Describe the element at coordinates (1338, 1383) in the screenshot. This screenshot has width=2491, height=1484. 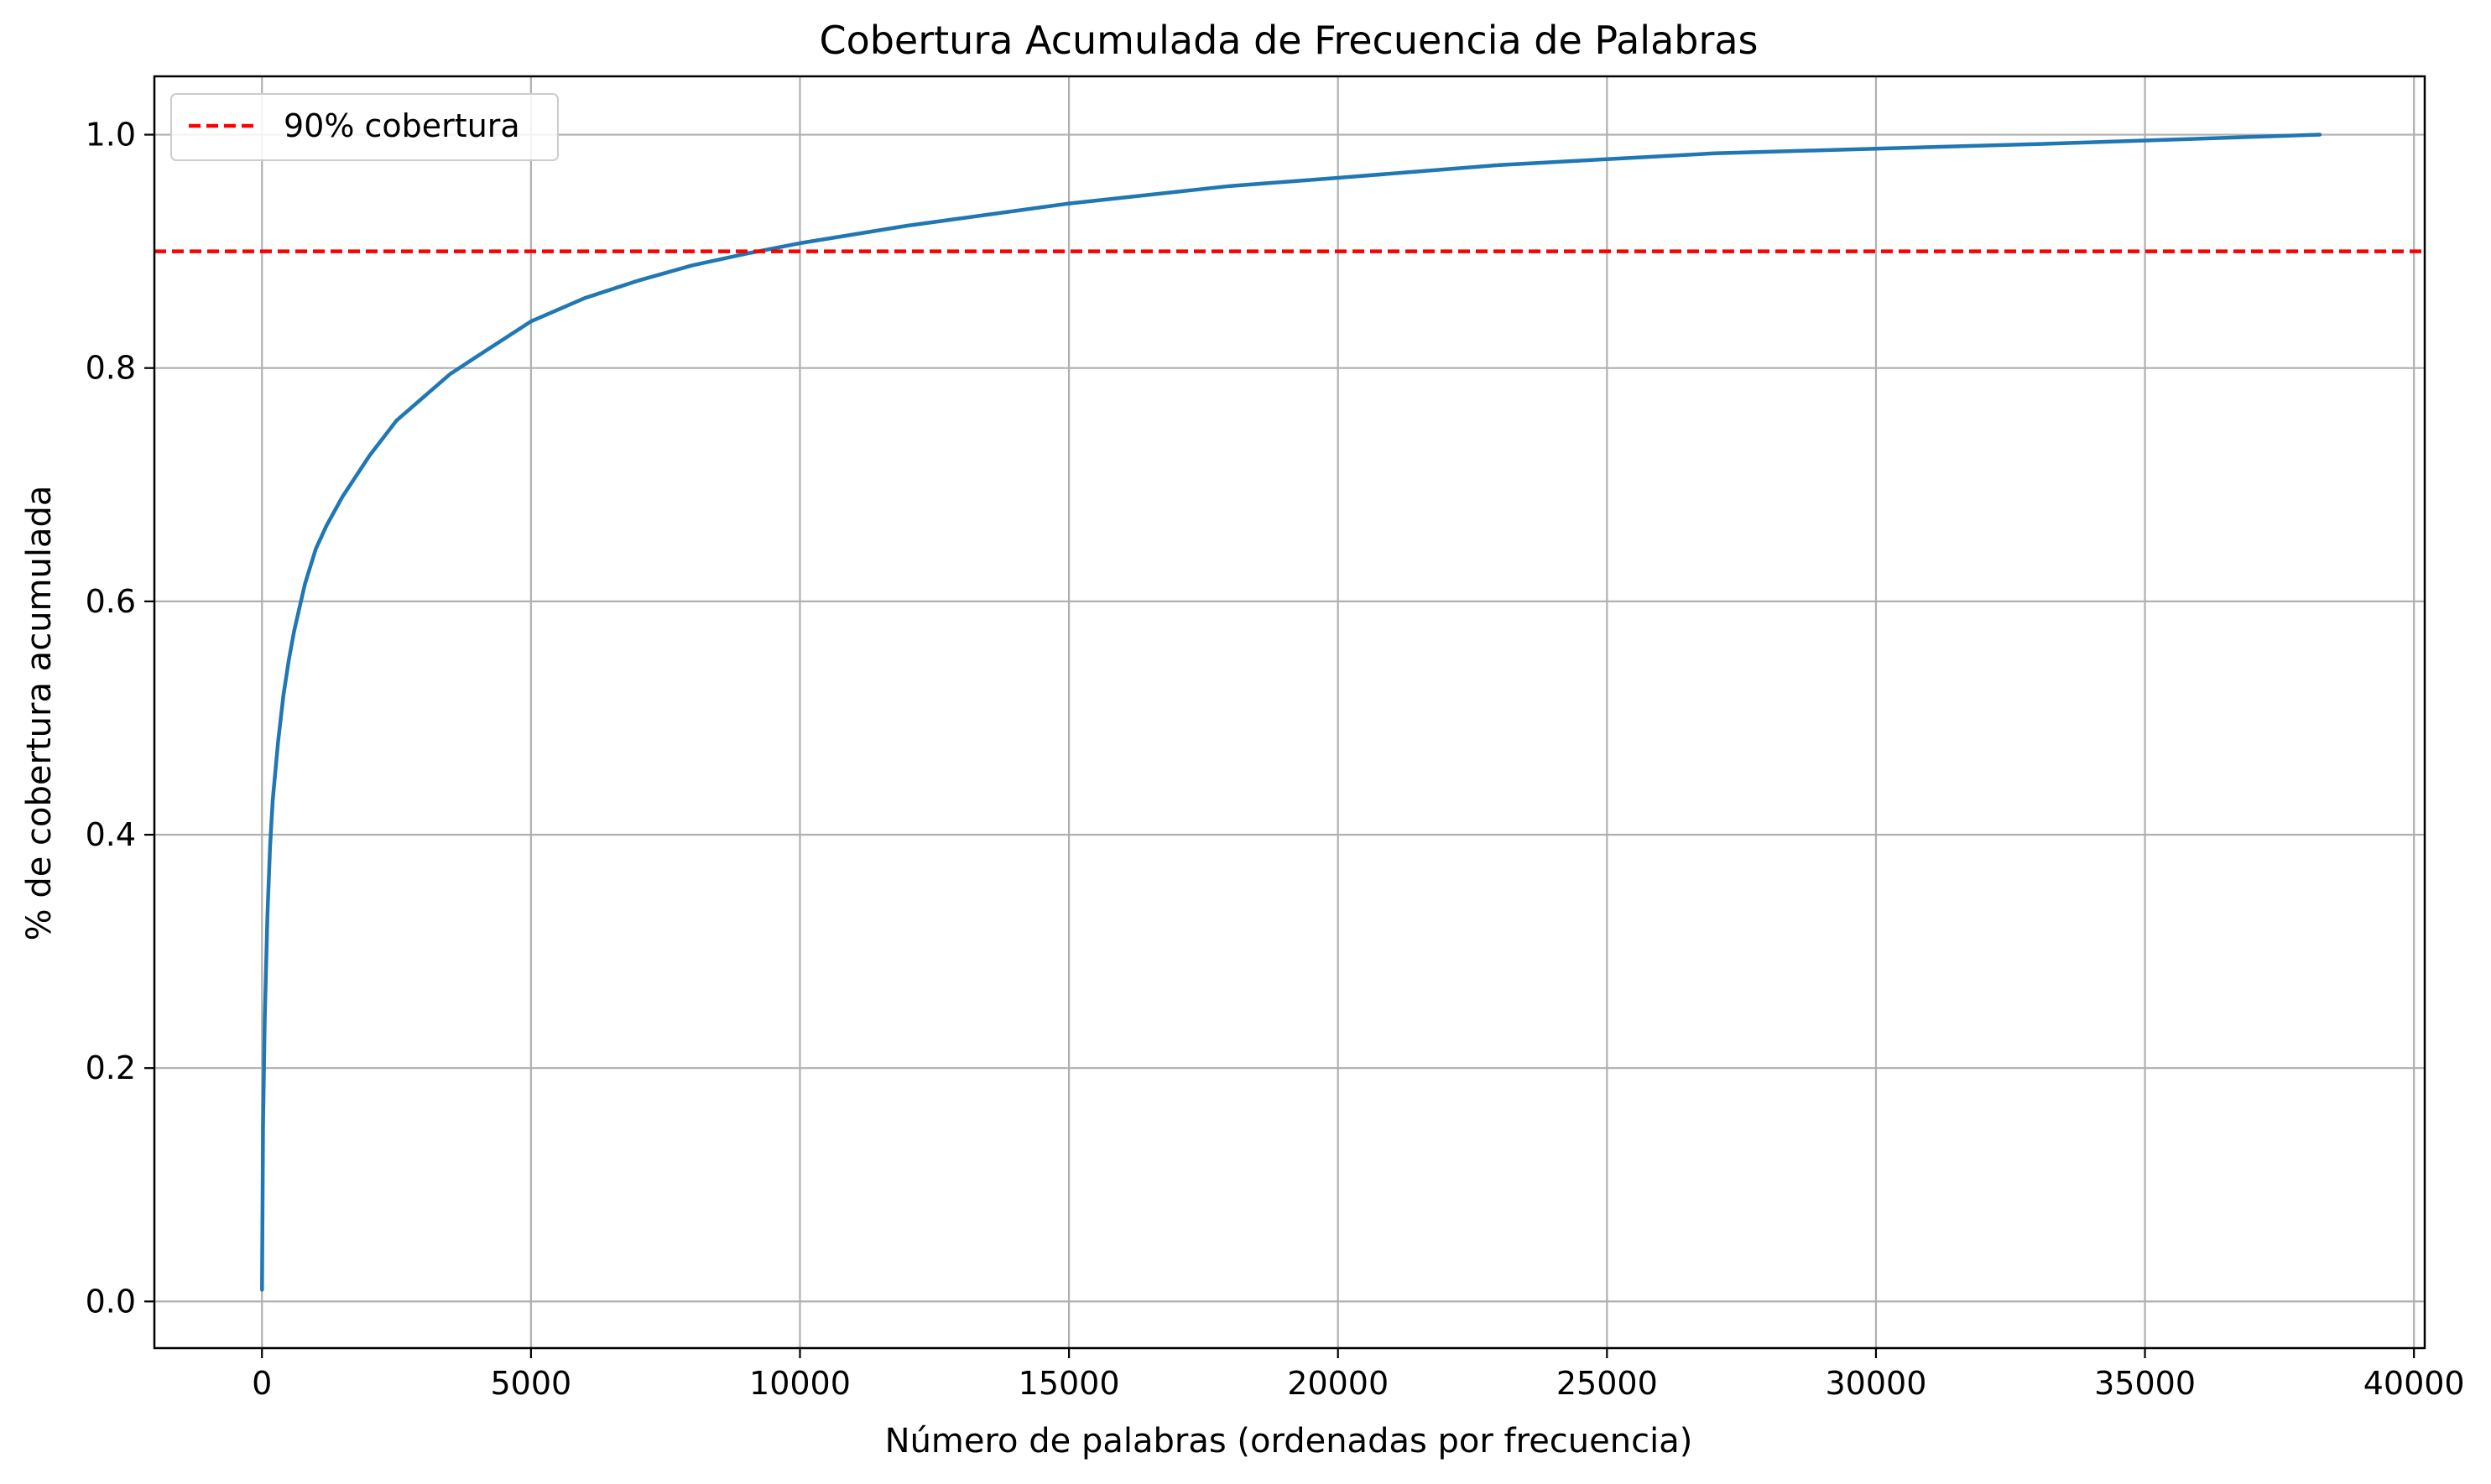
I see `x-tick-label: 20000` at that location.